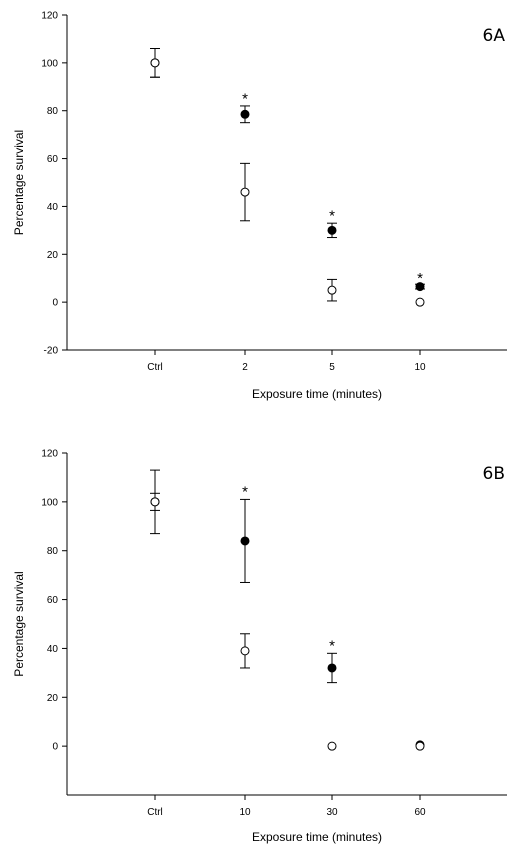  Describe the element at coordinates (332, 812) in the screenshot. I see `x-tick-label: 30` at that location.